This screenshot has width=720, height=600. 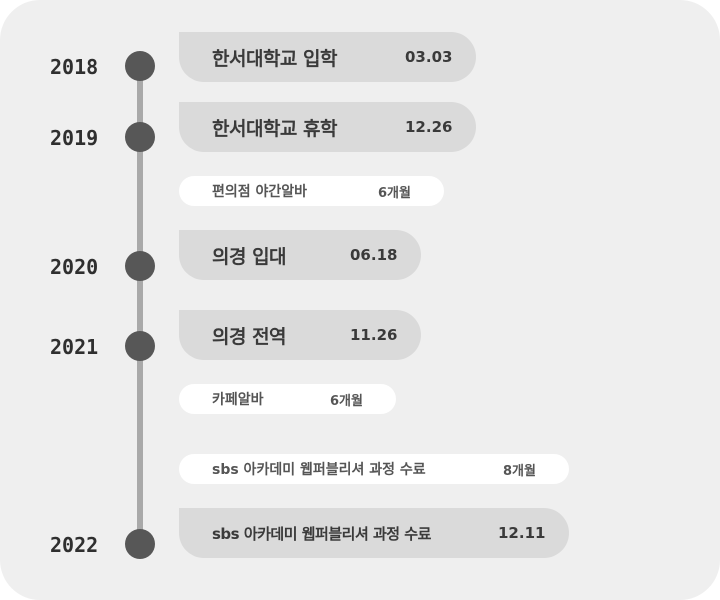 I want to click on event-label: 한서대학교 휴학, so click(x=274, y=128).